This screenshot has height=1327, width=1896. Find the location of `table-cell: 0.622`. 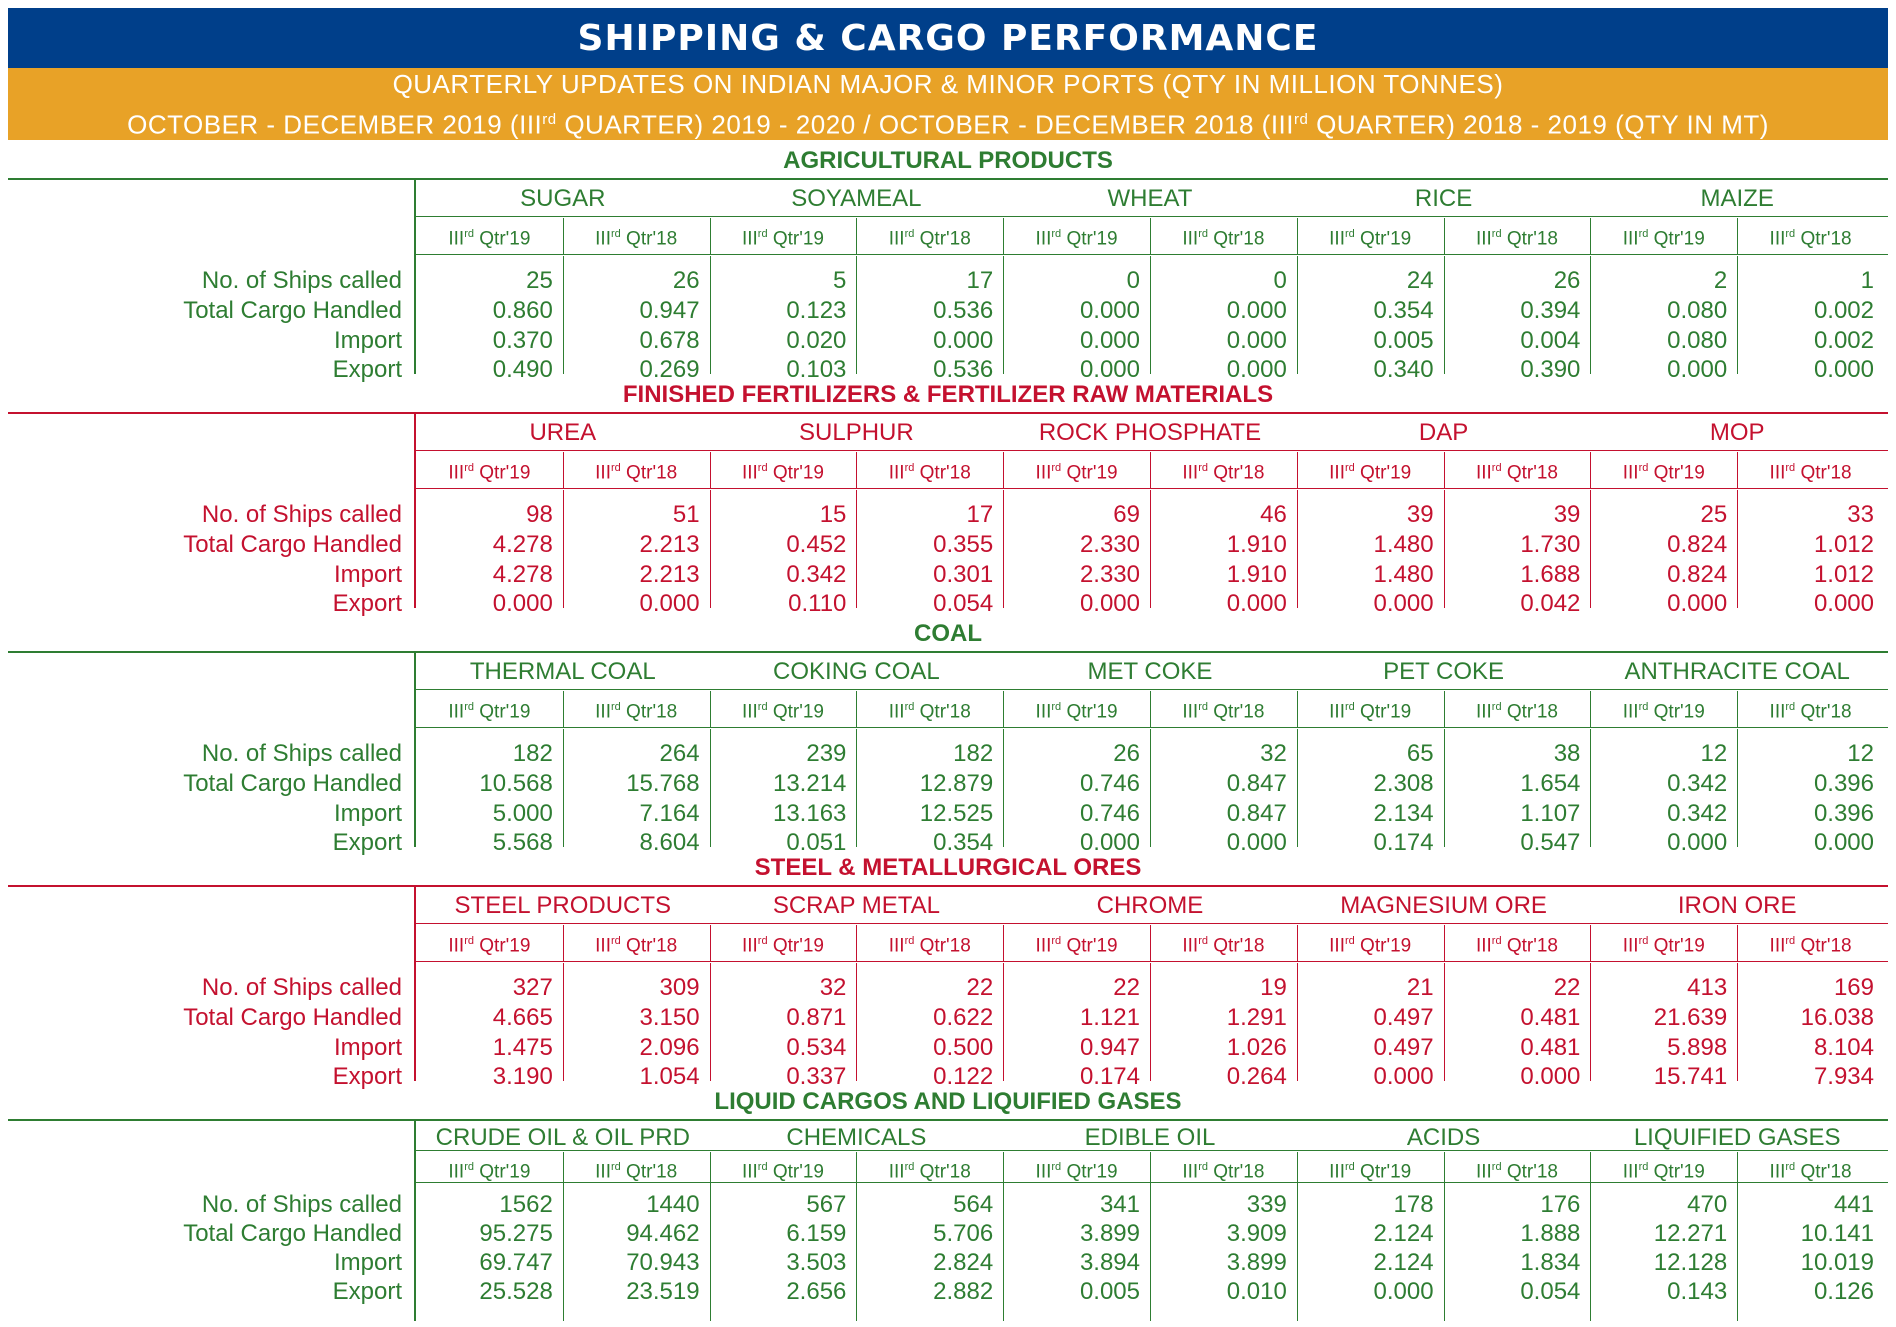

table-cell: 0.622 is located at coordinates (963, 1017).